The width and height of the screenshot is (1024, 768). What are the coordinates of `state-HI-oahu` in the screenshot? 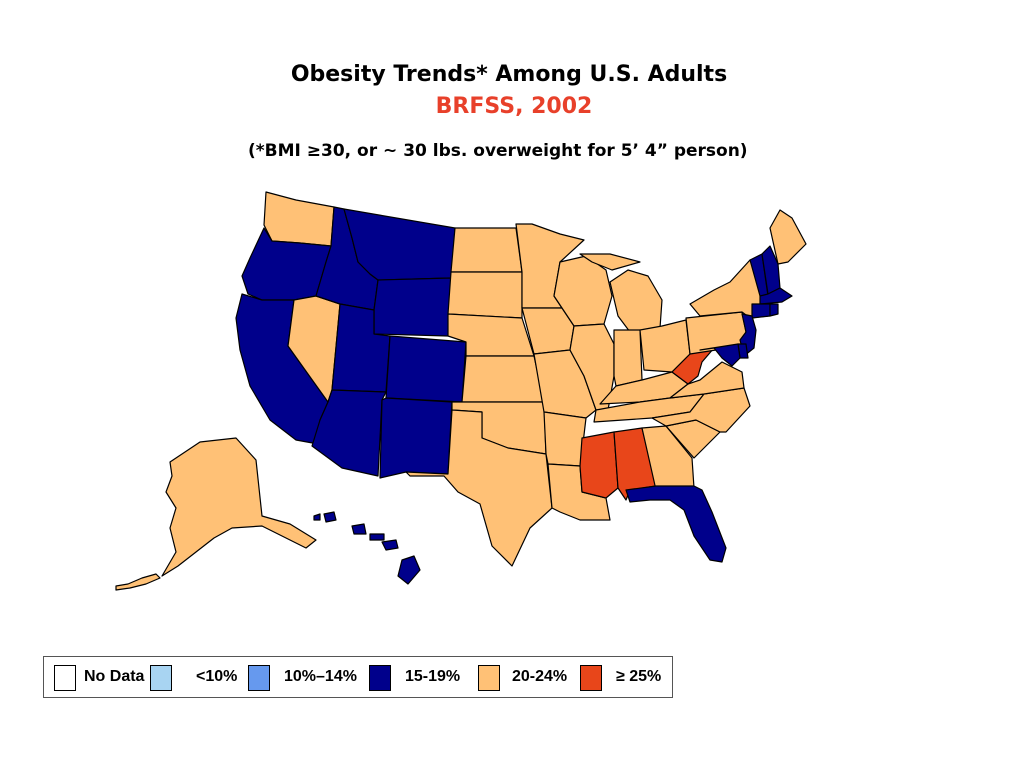 It's located at (359, 529).